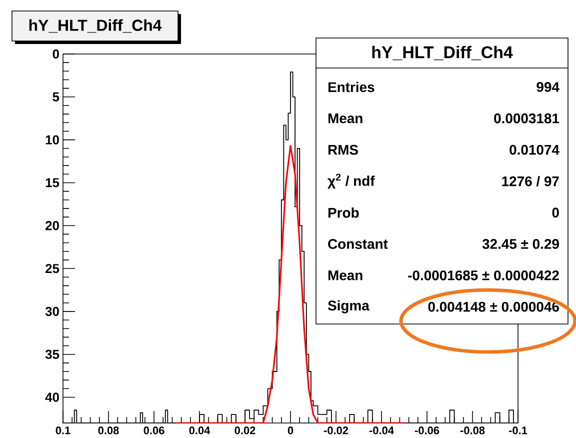 This screenshot has width=576, height=438. Describe the element at coordinates (351, 87) in the screenshot. I see `annotation: Entries` at that location.